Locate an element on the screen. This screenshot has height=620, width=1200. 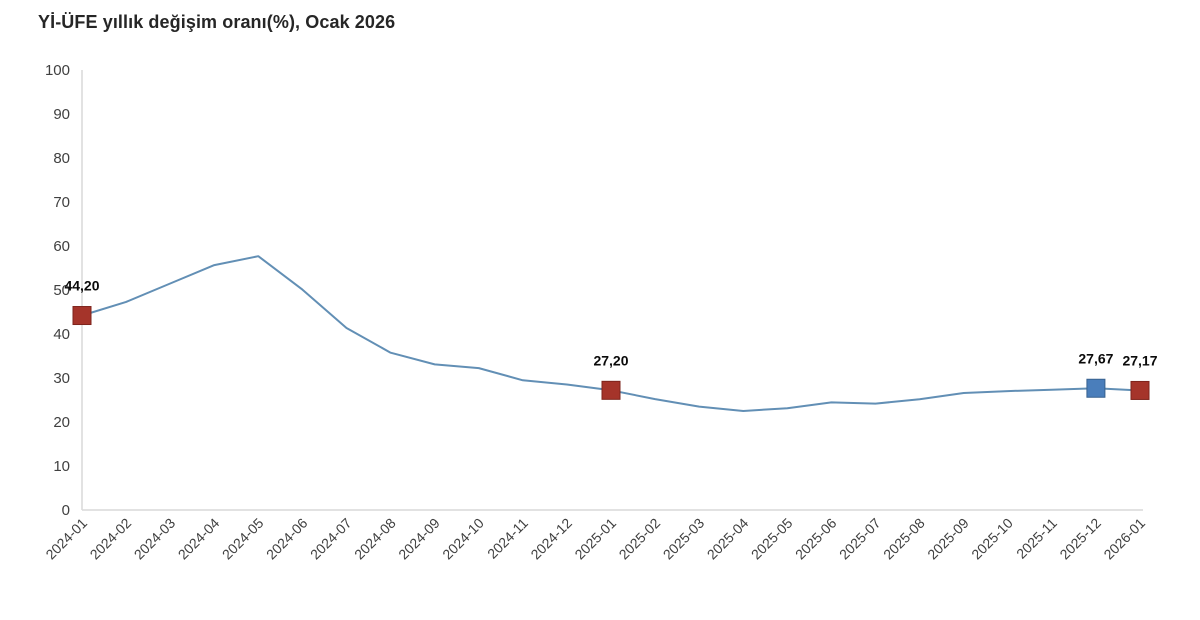
x-axis-tick-label: 2024-04 is located at coordinates (199, 539).